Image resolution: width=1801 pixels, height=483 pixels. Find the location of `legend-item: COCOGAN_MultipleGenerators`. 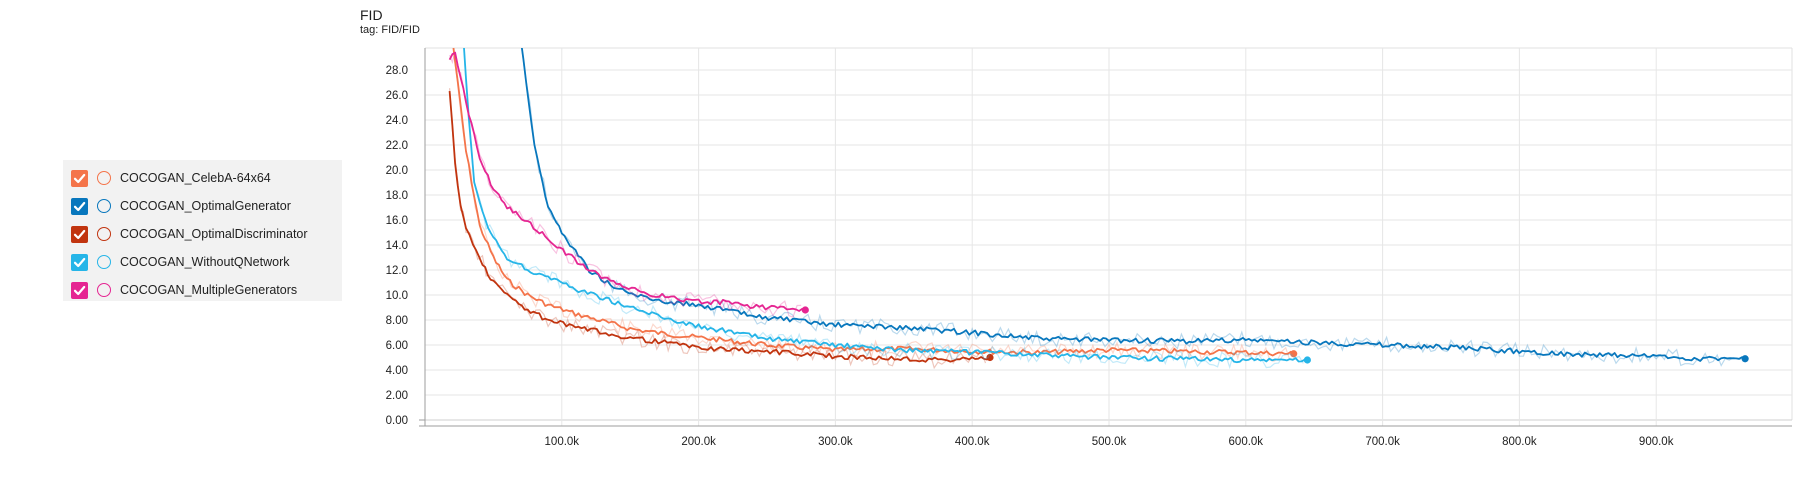

legend-item: COCOGAN_MultipleGenerators is located at coordinates (202, 290).